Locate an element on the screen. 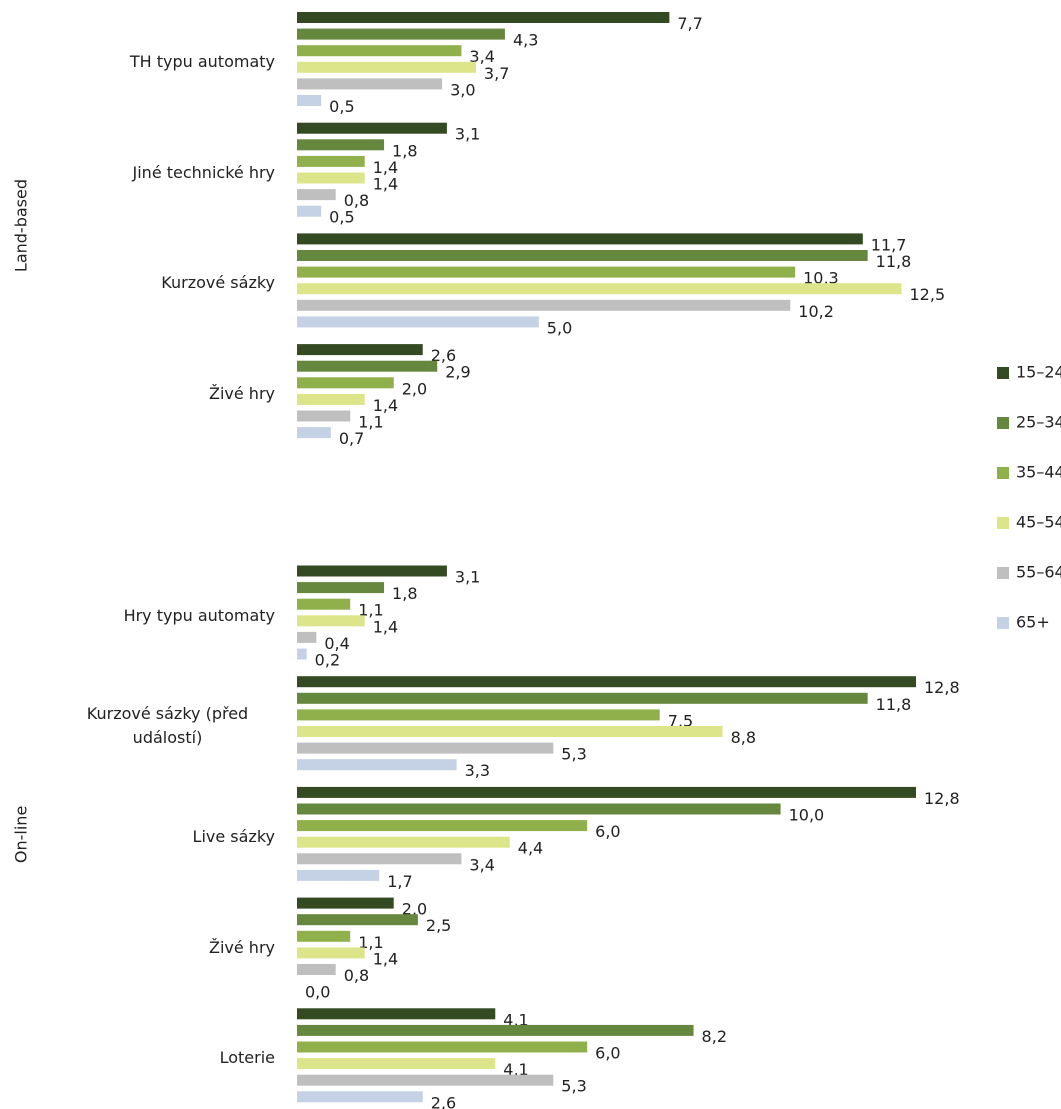 This screenshot has width=1061, height=1109. value-label: 0,5 is located at coordinates (341, 217).